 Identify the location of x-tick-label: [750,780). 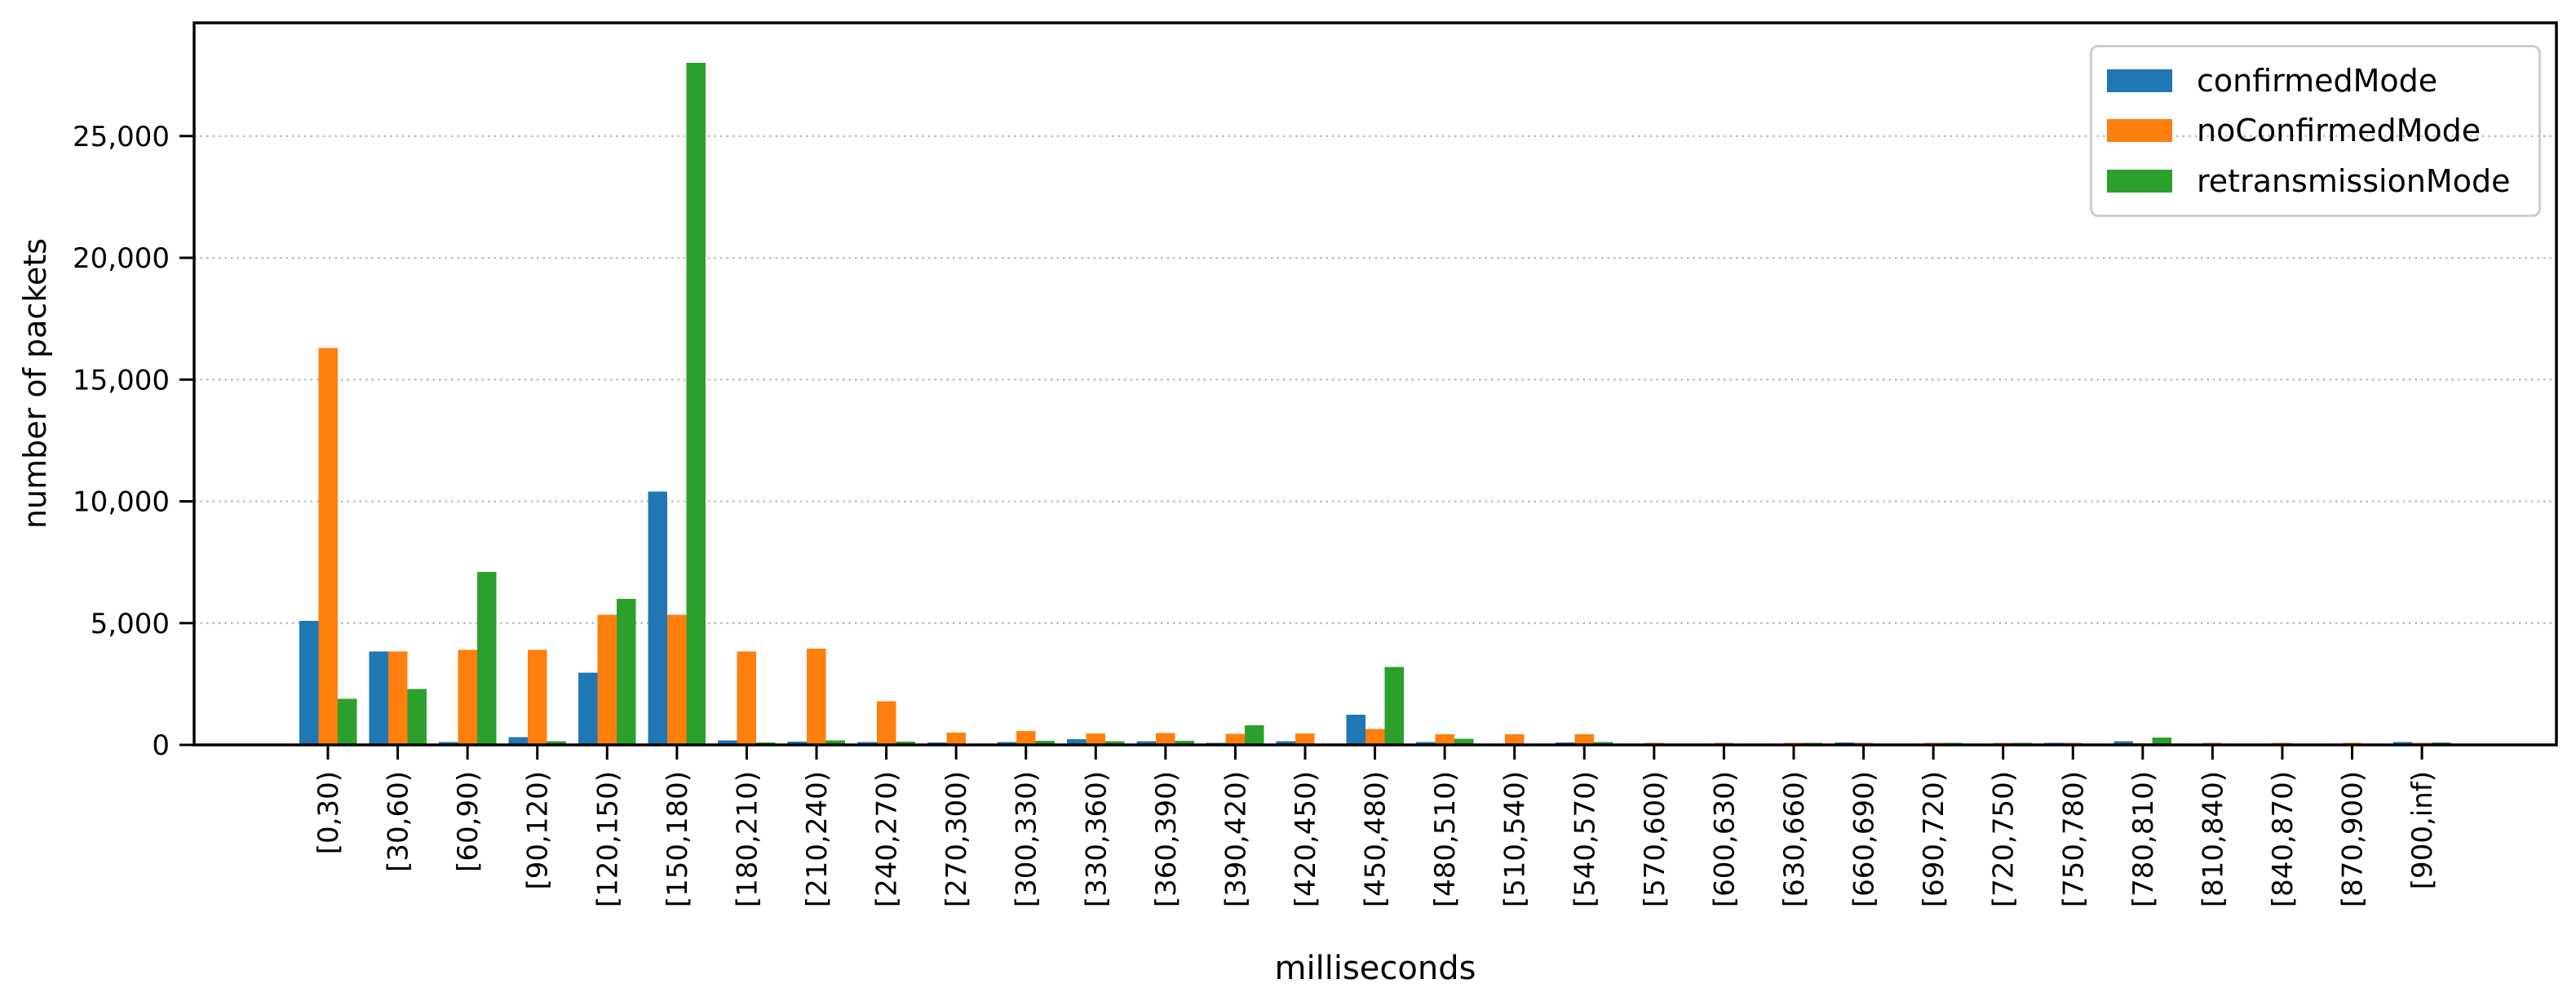
(2073, 839).